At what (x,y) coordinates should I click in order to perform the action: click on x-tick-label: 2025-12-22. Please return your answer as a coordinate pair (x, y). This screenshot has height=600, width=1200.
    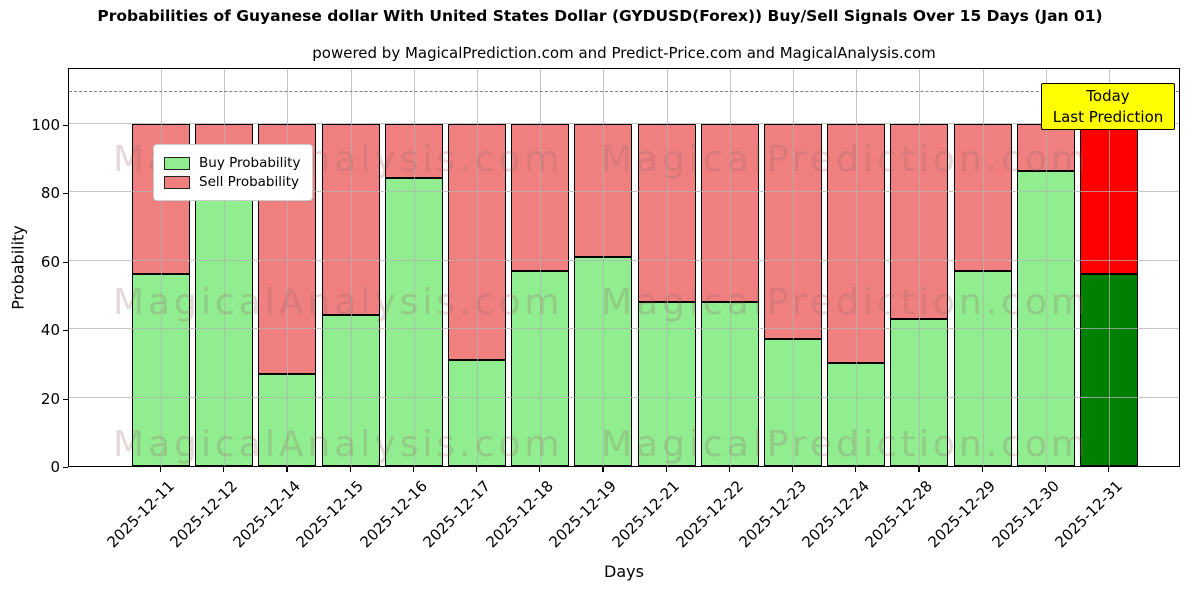
    Looking at the image, I should click on (709, 514).